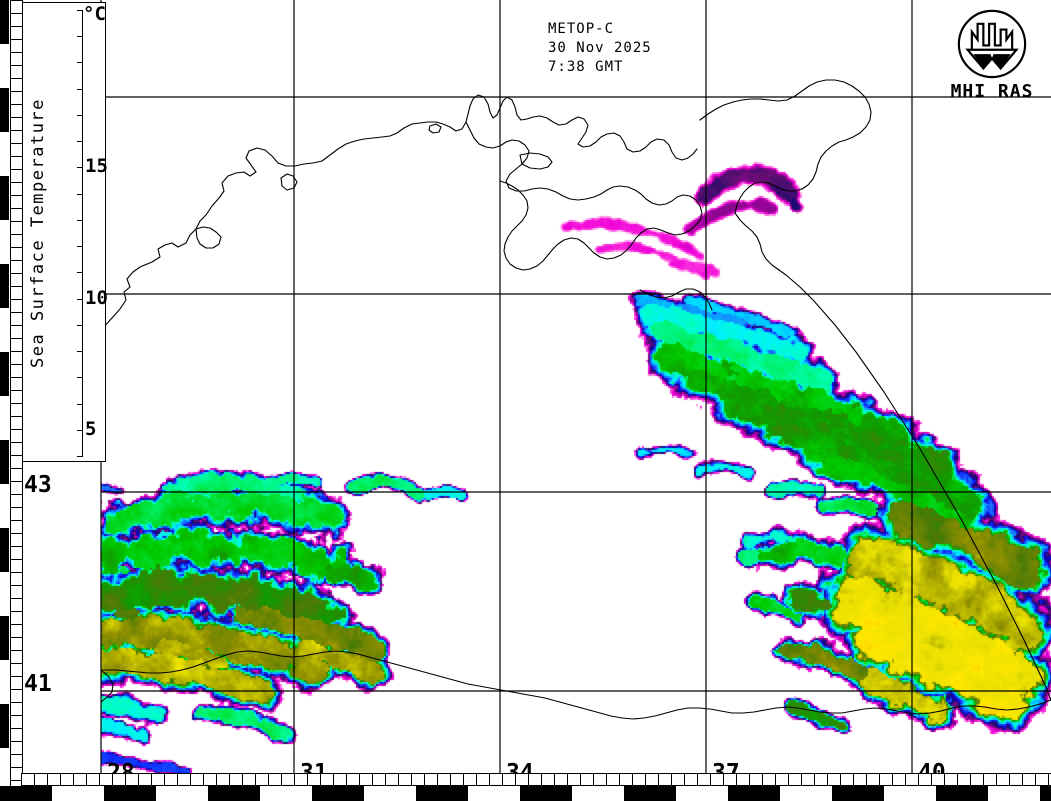  Describe the element at coordinates (600, 48) in the screenshot. I see `product-info: METOP-C 30 Nov 2025 7:38 GMT` at that location.